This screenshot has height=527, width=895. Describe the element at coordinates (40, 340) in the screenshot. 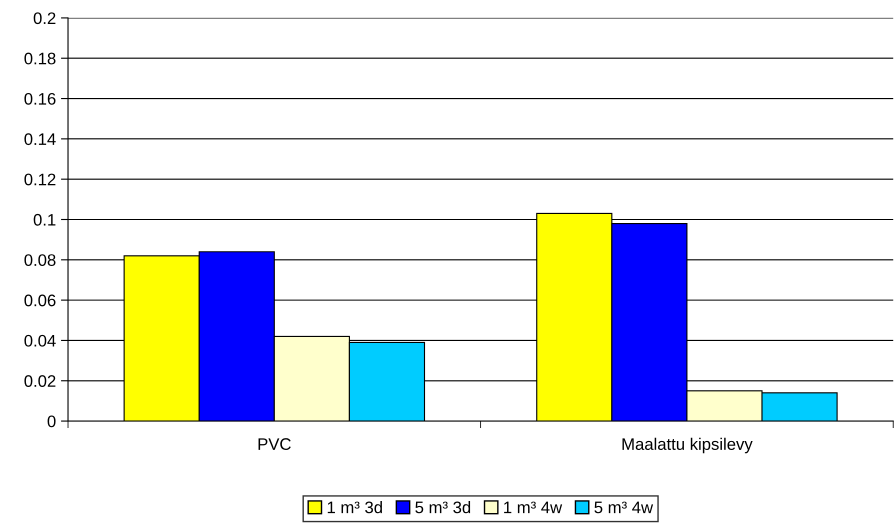

I see `y-tick-label: 0.04` at that location.